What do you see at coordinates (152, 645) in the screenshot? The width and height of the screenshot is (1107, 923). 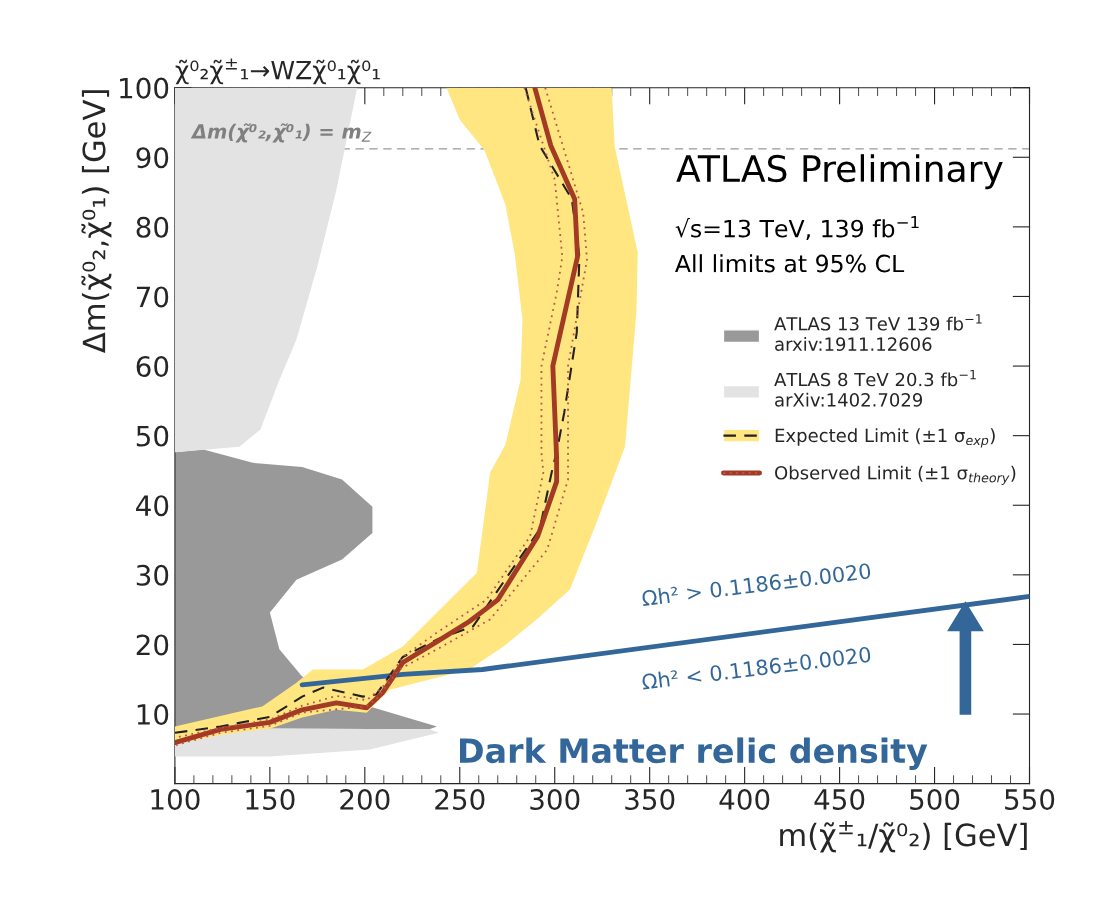 I see `y-tick-label: 20` at bounding box center [152, 645].